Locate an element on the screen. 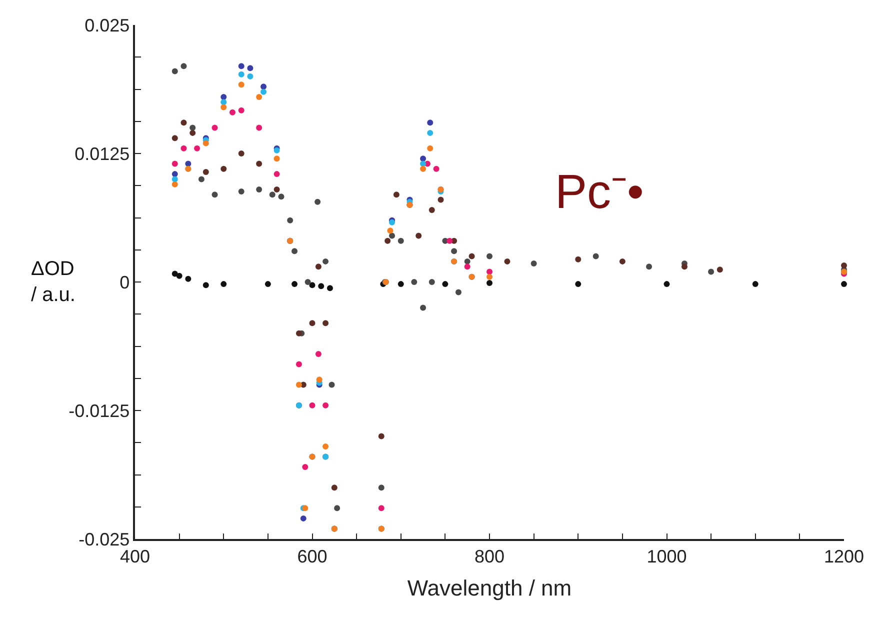  y-axis-title: ΔOD / a.u. is located at coordinates (53, 282).